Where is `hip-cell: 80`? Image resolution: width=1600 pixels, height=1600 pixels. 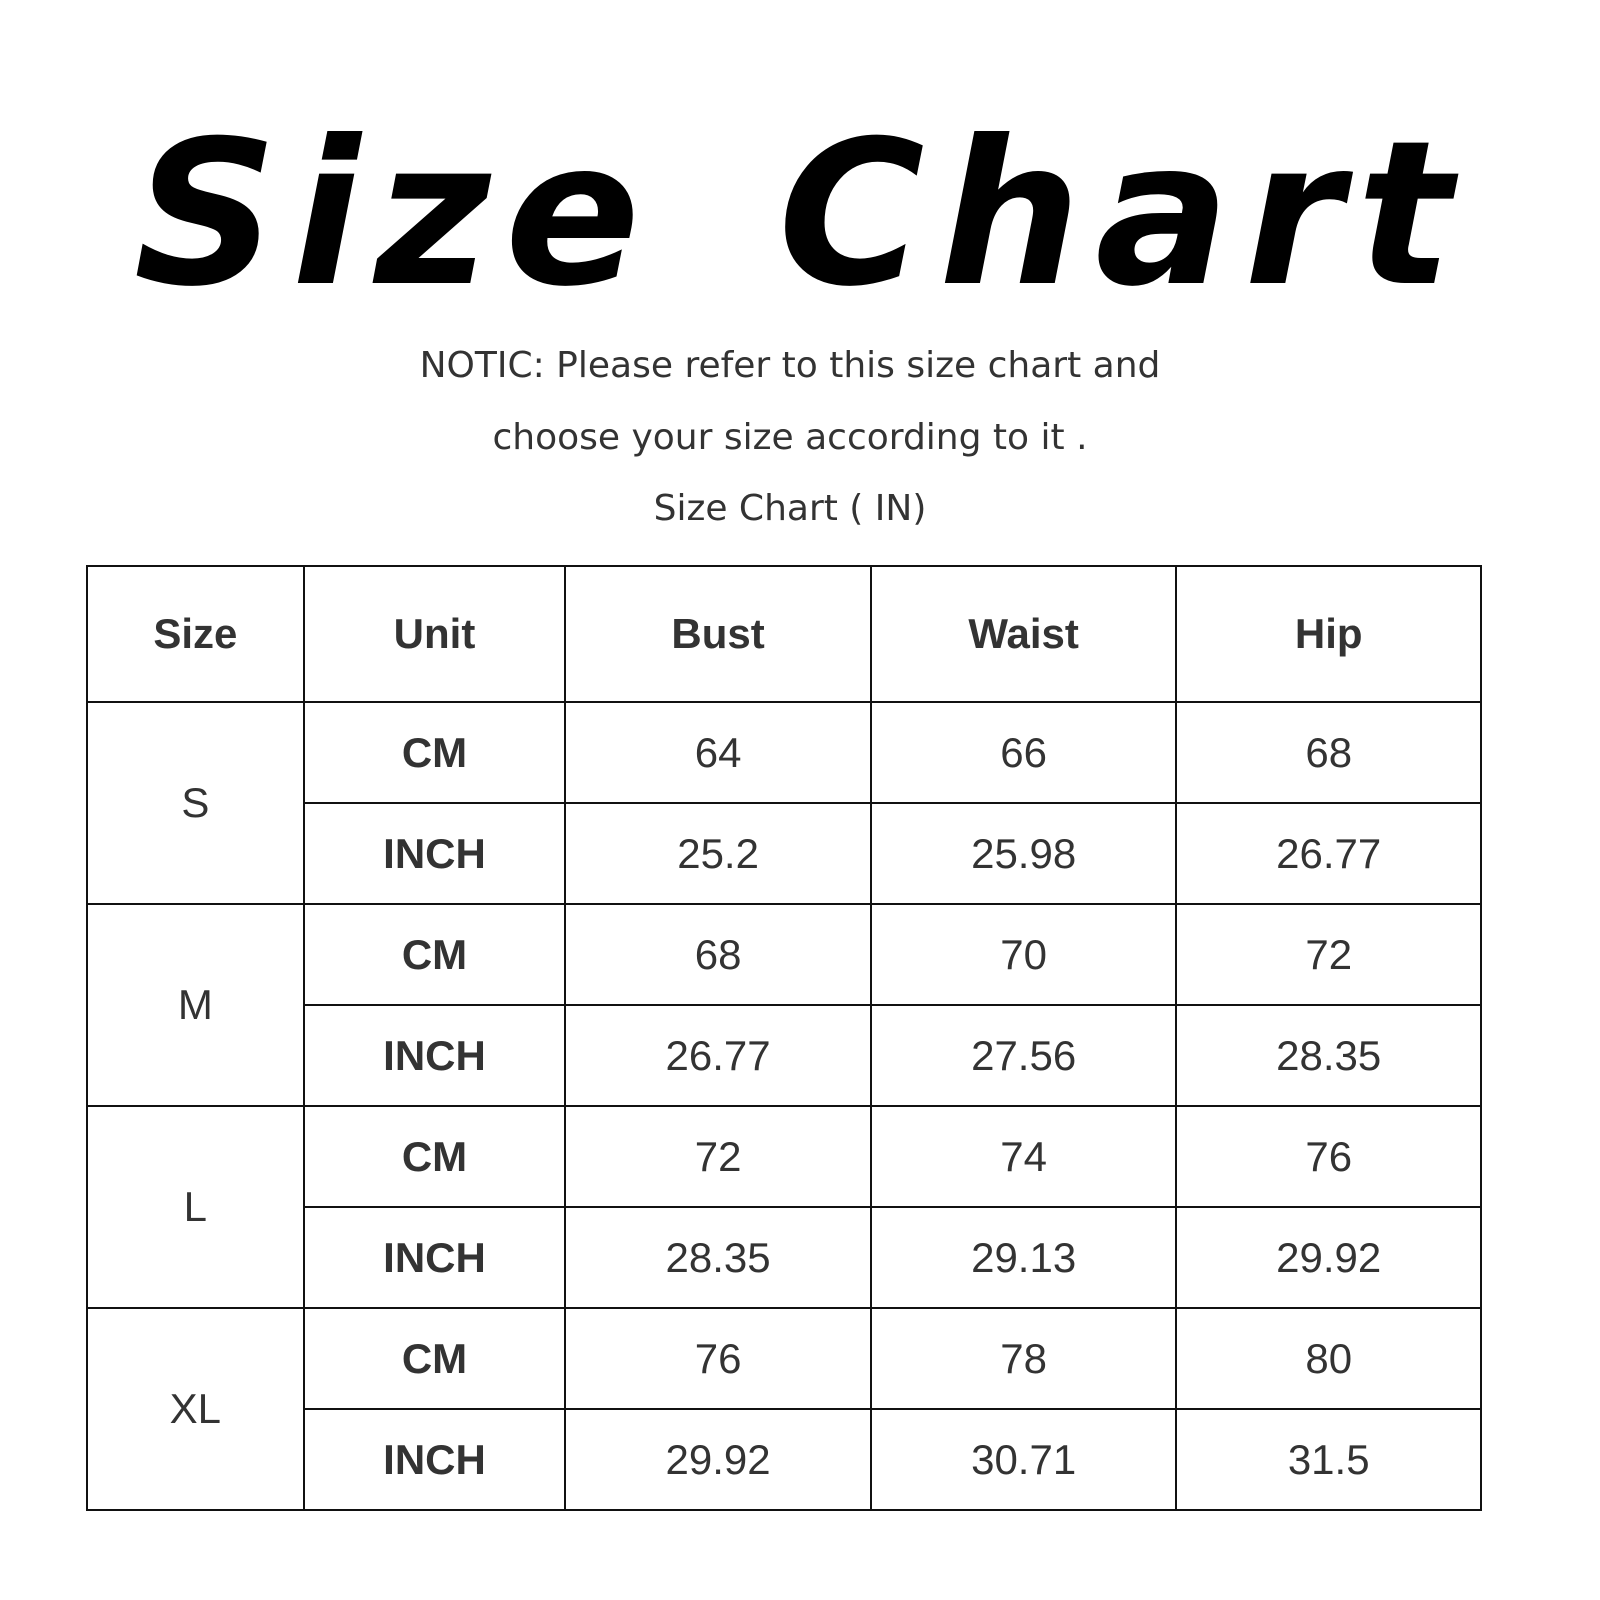 hip-cell: 80 is located at coordinates (1328, 1358).